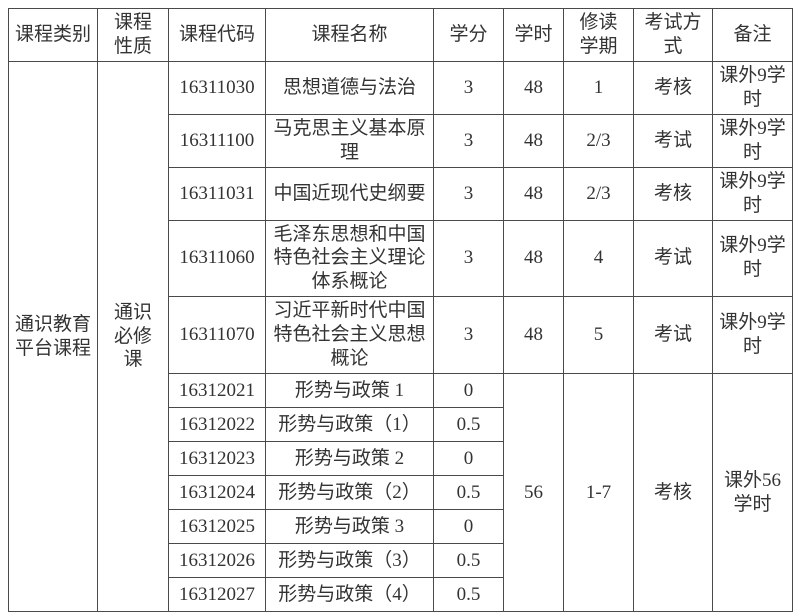  Describe the element at coordinates (349, 140) in the screenshot. I see `course-name: 马克思主义基本原理` at that location.